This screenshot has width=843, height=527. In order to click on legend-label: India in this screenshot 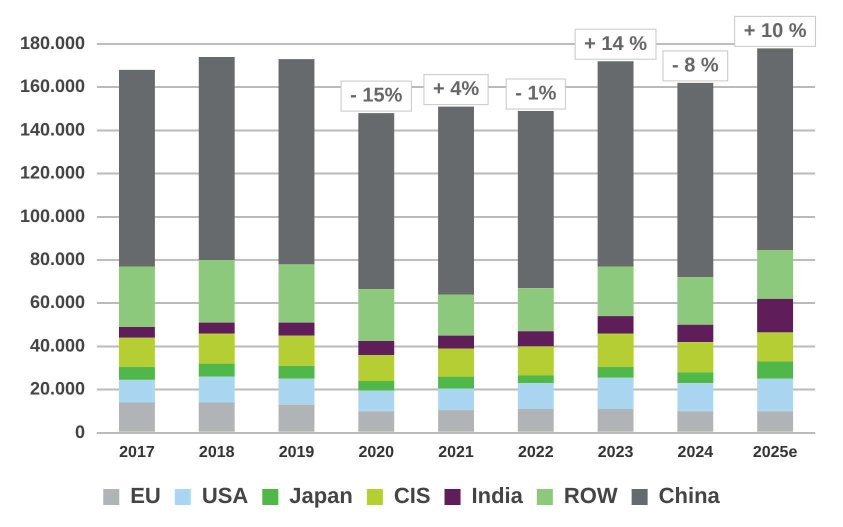, I will do `click(498, 495)`.